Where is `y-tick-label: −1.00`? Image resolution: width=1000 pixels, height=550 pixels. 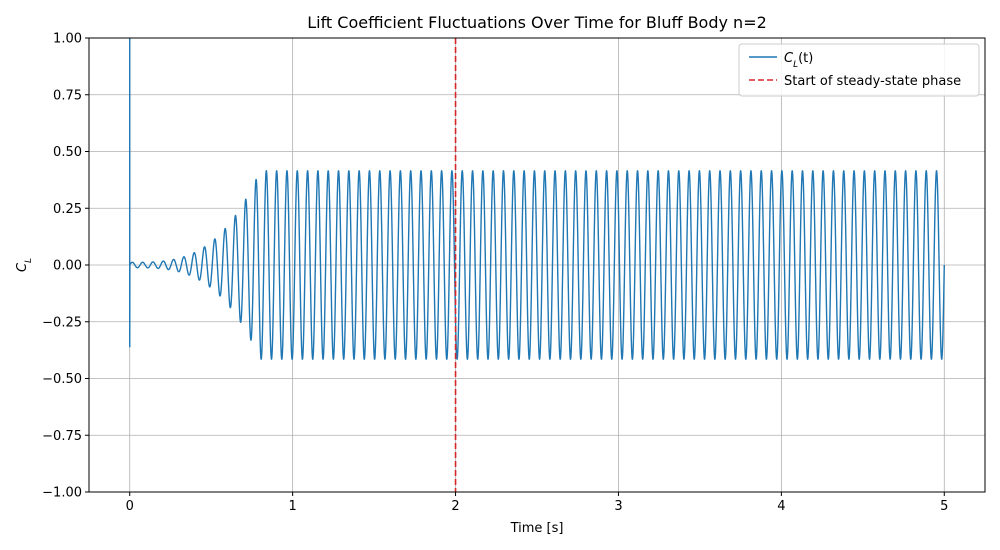
y-tick-label: −1.00 is located at coordinates (62, 493).